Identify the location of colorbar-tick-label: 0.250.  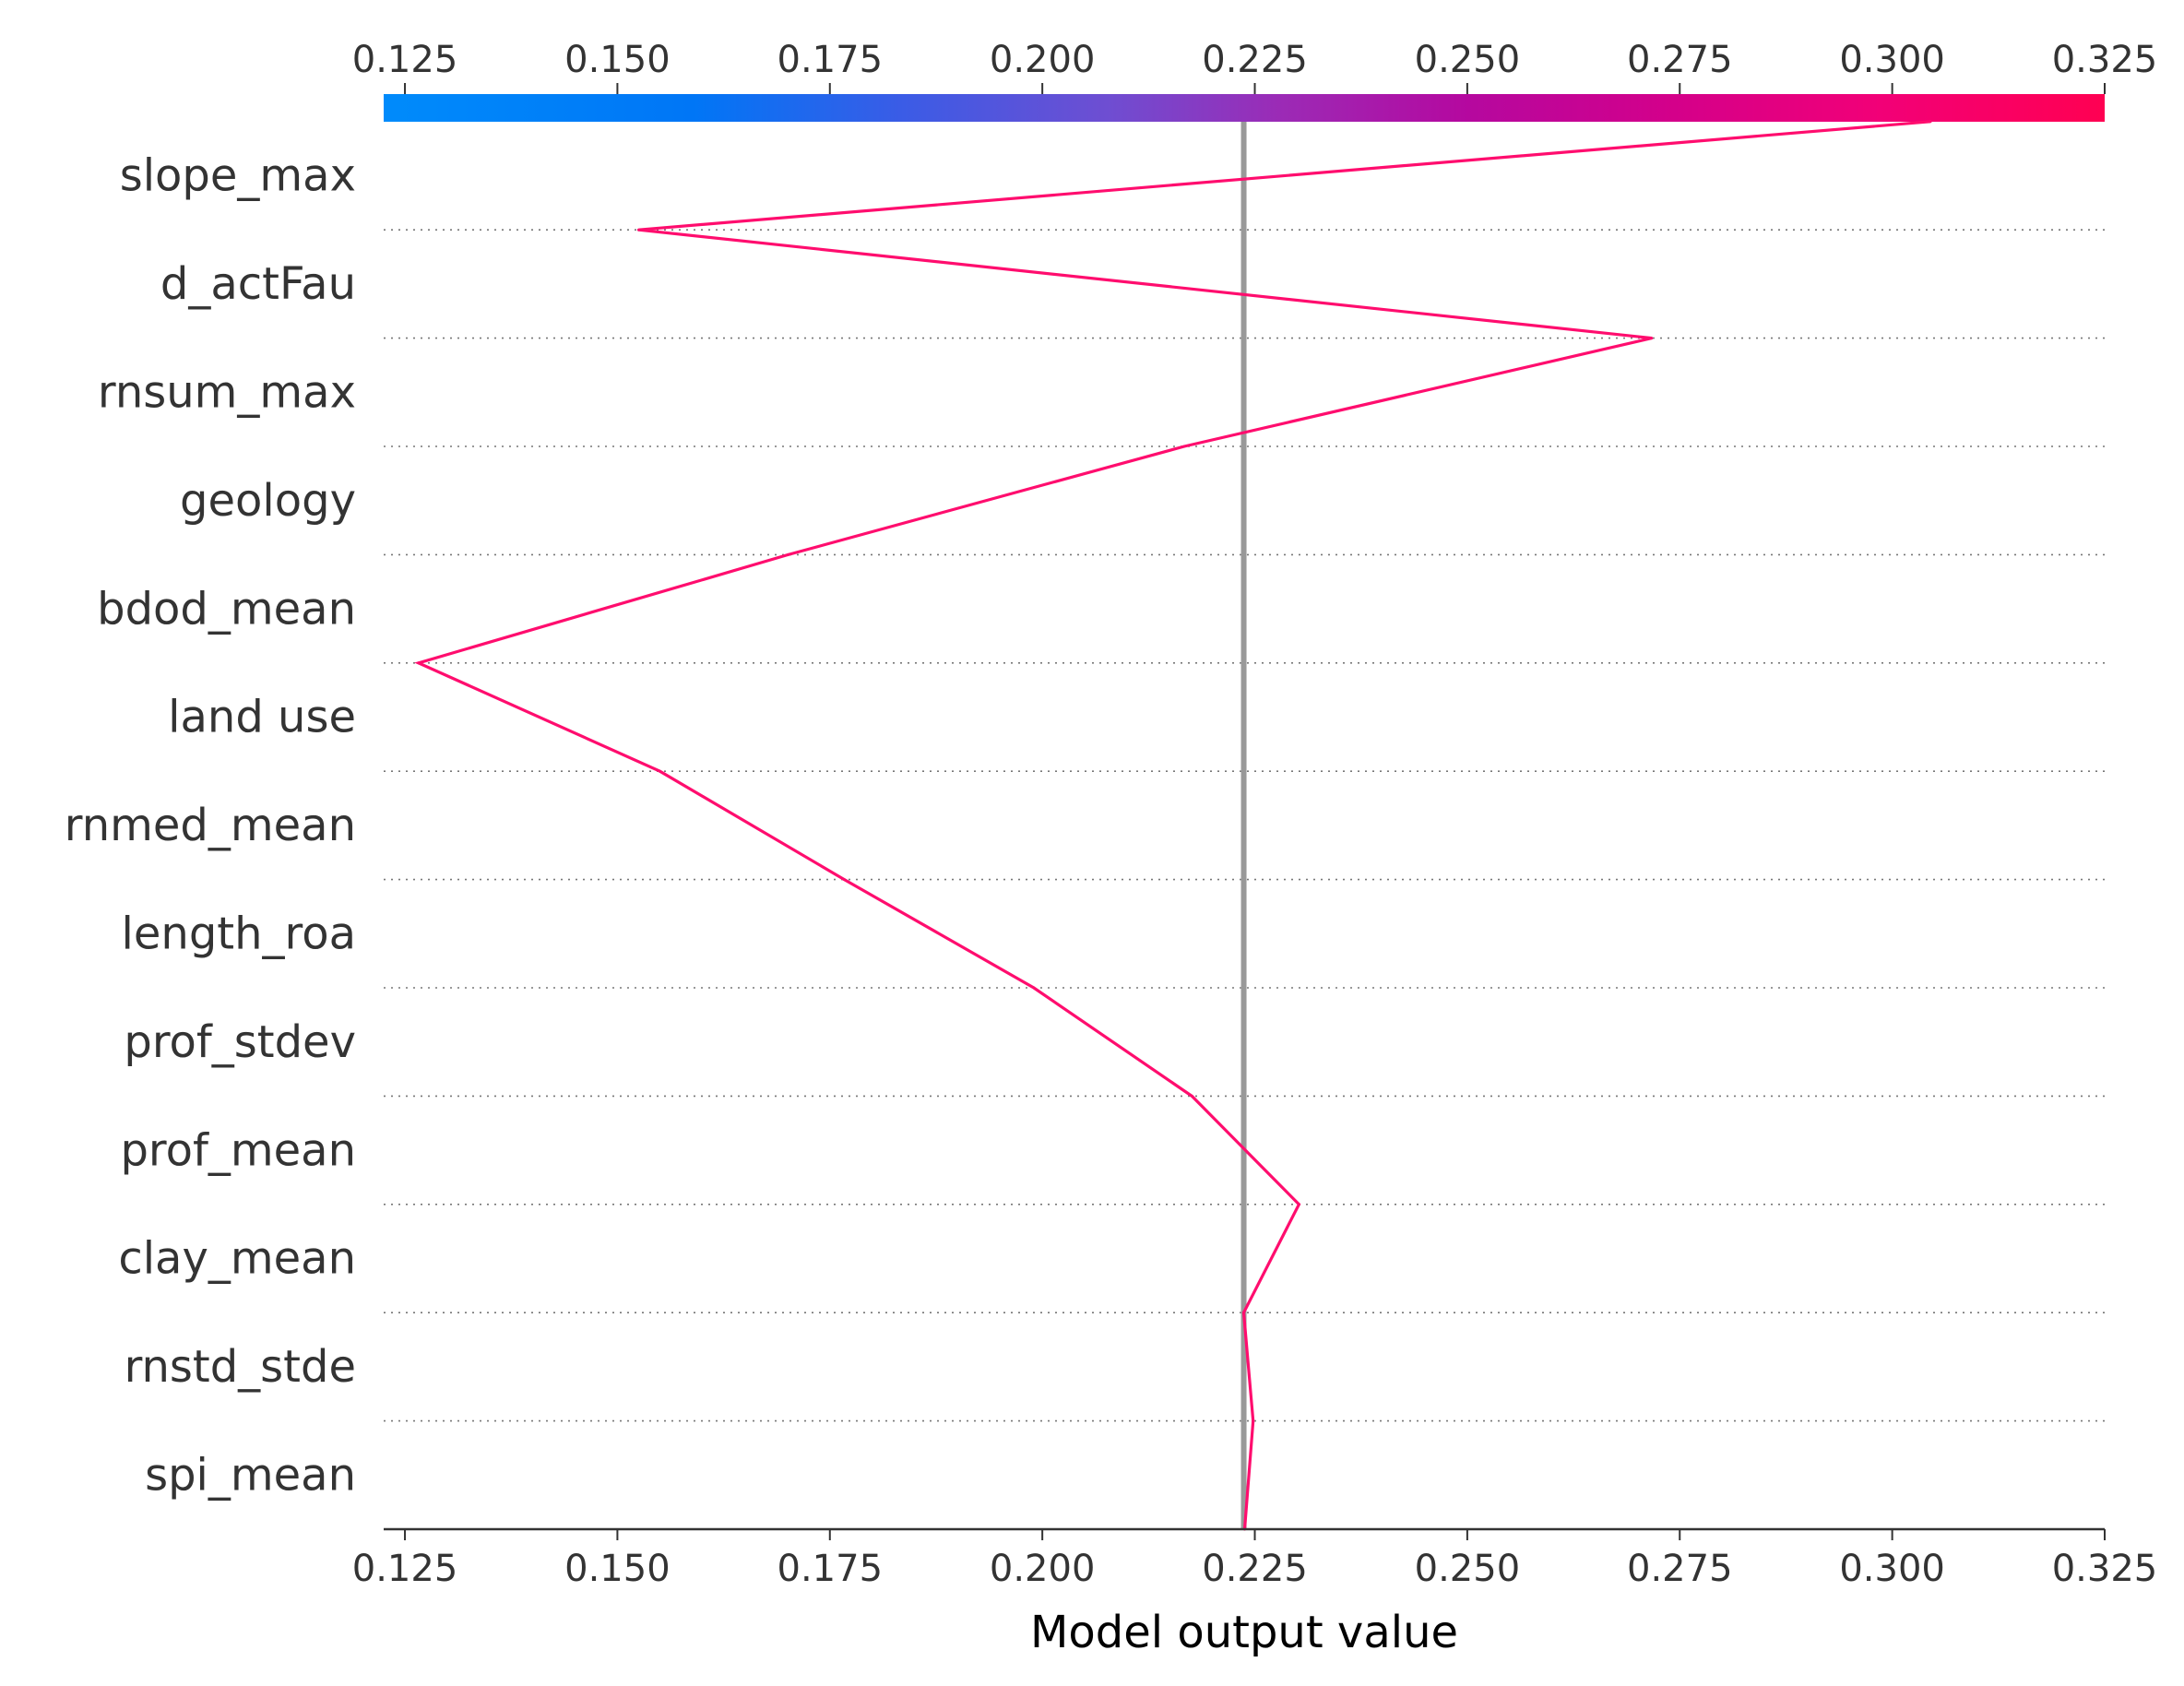
(1468, 60).